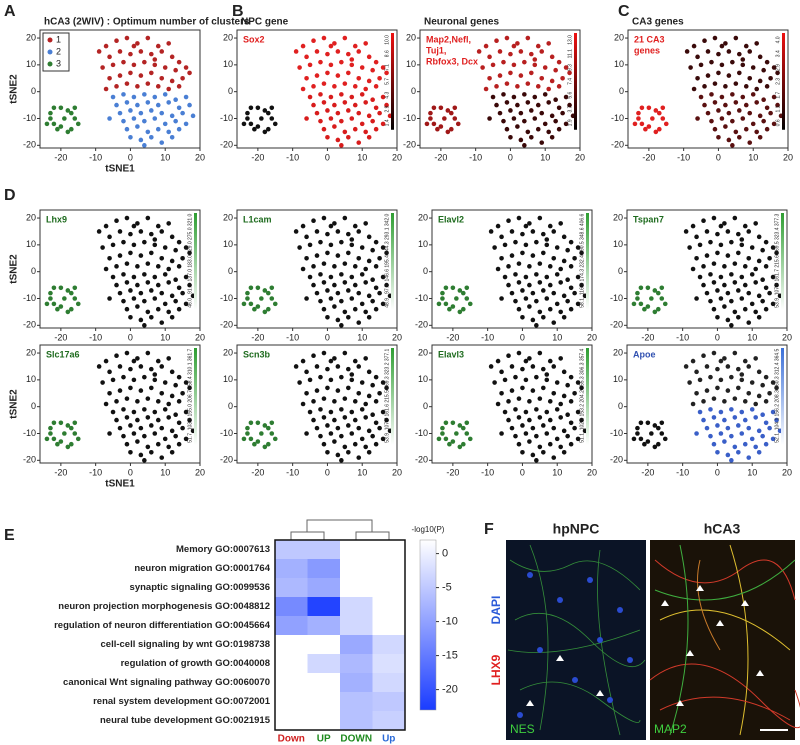 The height and width of the screenshot is (745, 800). Describe the element at coordinates (190, 368) in the screenshot. I see `colorbar-label: 310.1` at that location.